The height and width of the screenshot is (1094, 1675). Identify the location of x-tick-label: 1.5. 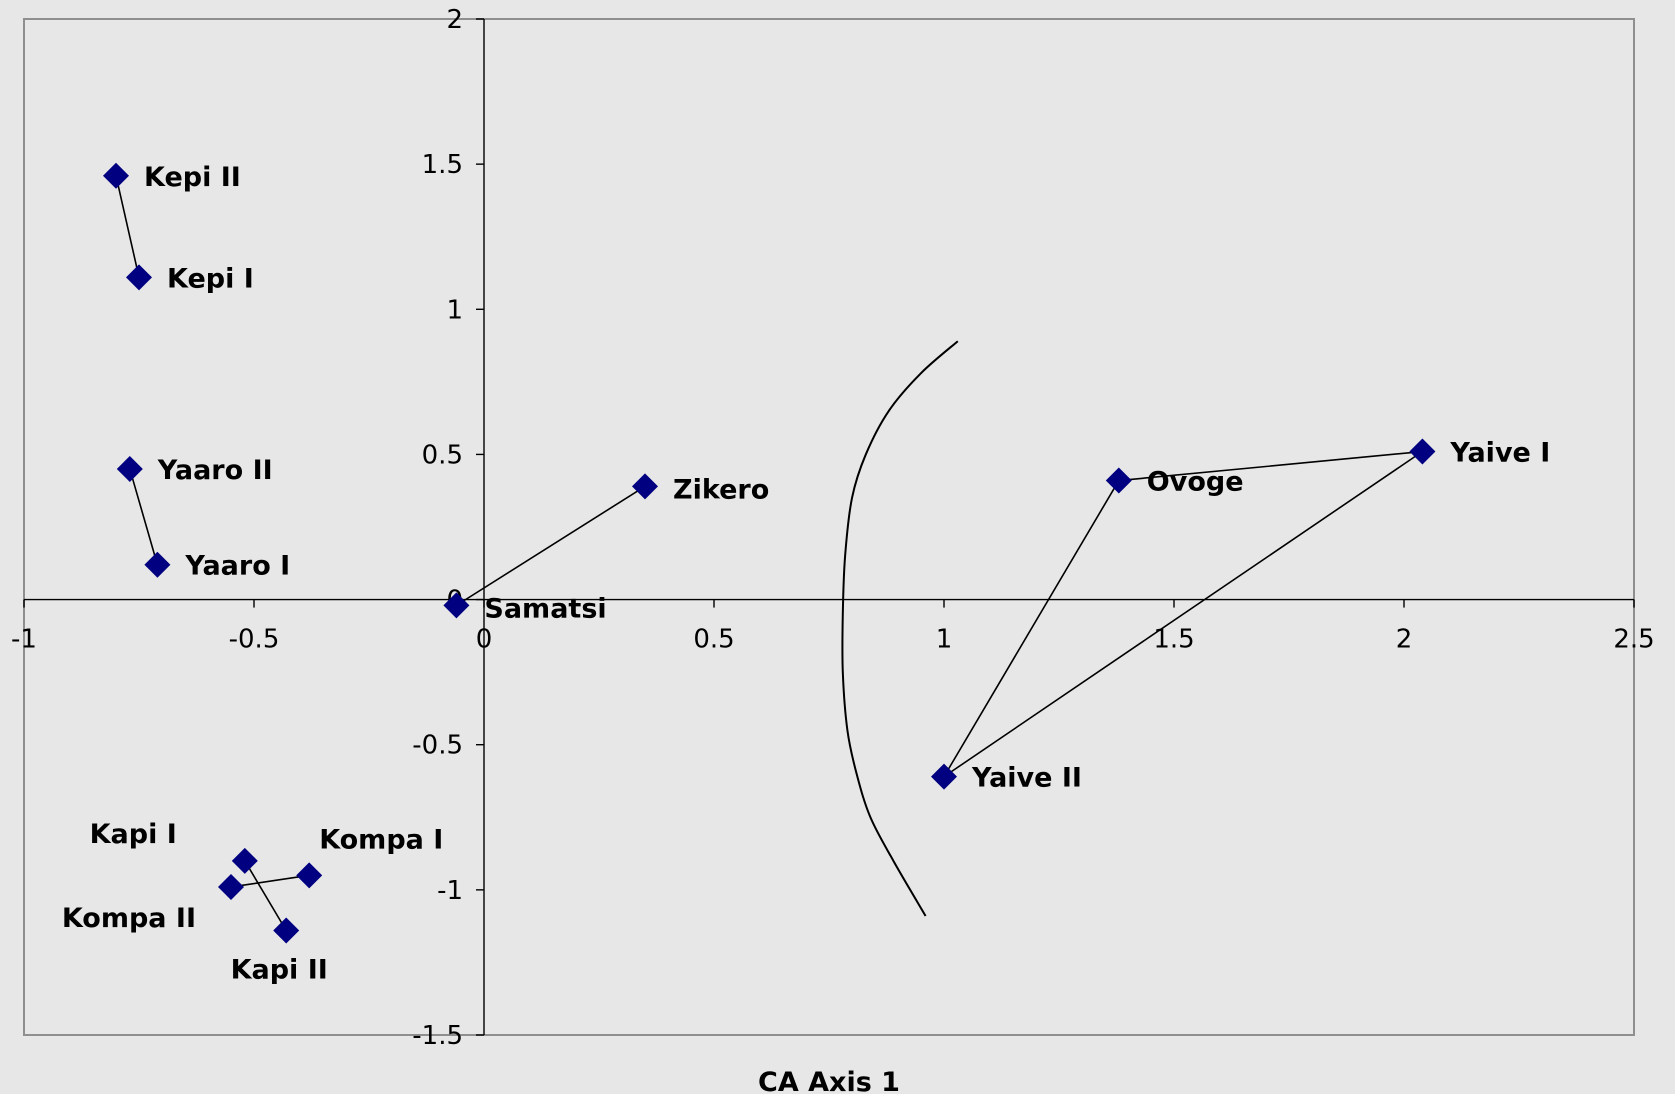
(1173, 640).